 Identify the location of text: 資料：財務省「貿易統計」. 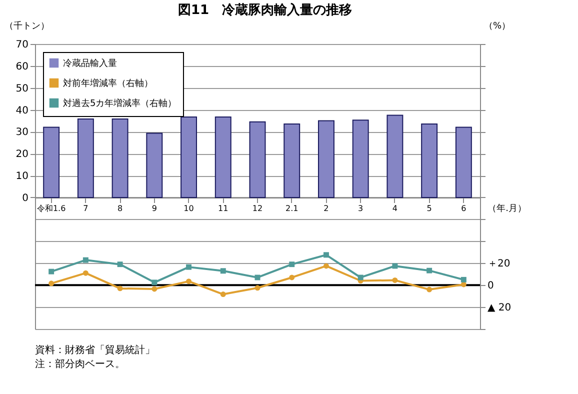
(95, 350).